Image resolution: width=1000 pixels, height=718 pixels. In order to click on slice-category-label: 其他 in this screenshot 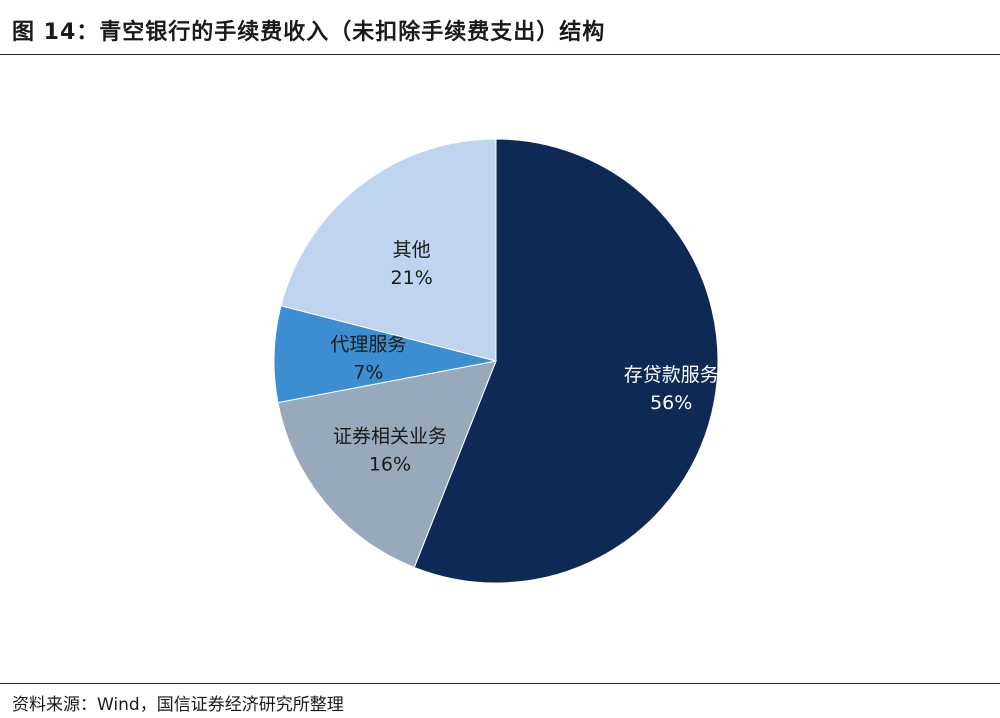, I will do `click(412, 250)`.